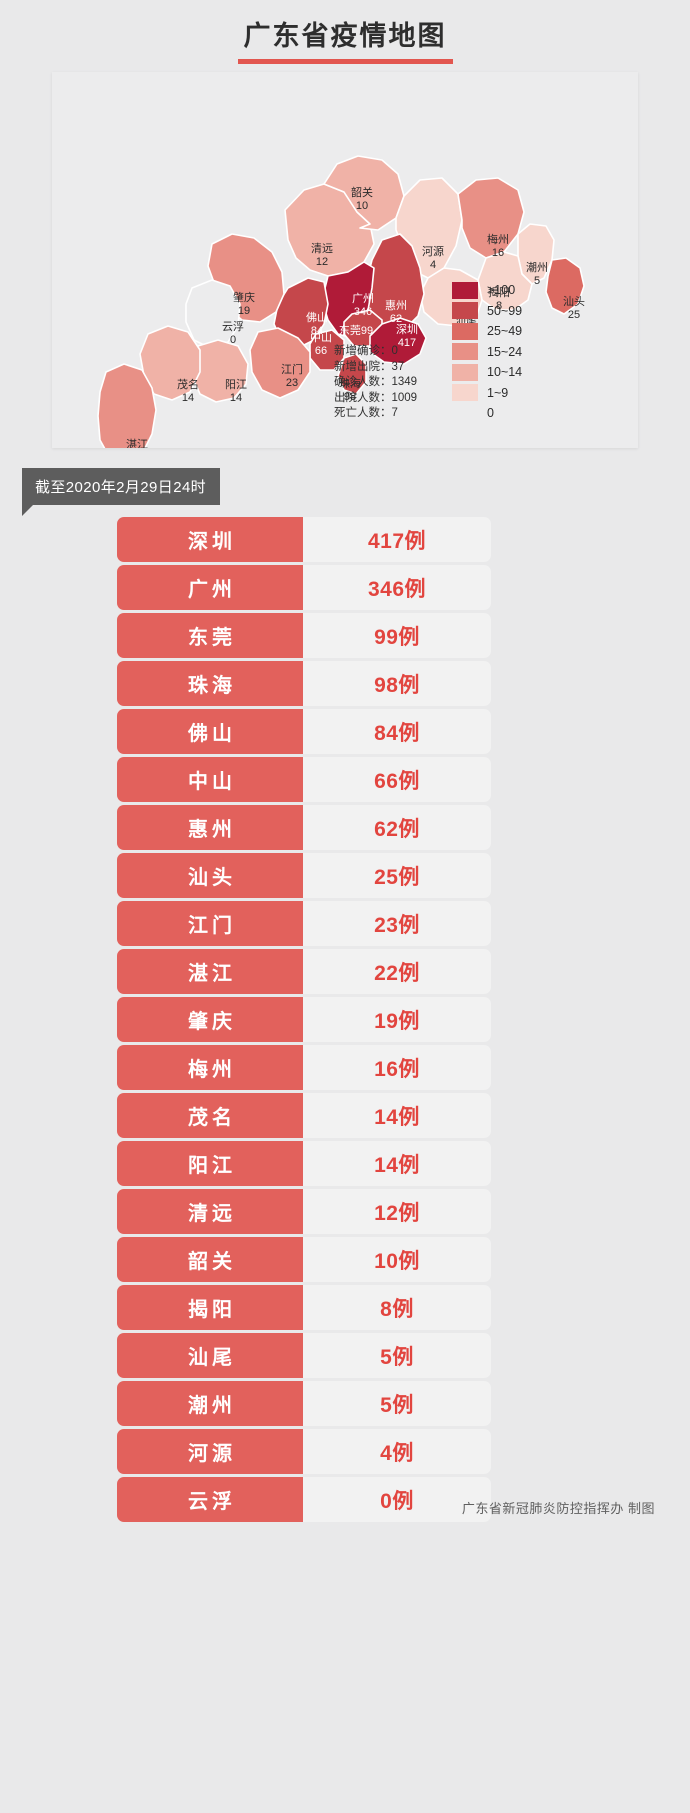  What do you see at coordinates (558, 1508) in the screenshot?
I see `source-credit: 广东省新冠肺炎防控指挥办 制图` at bounding box center [558, 1508].